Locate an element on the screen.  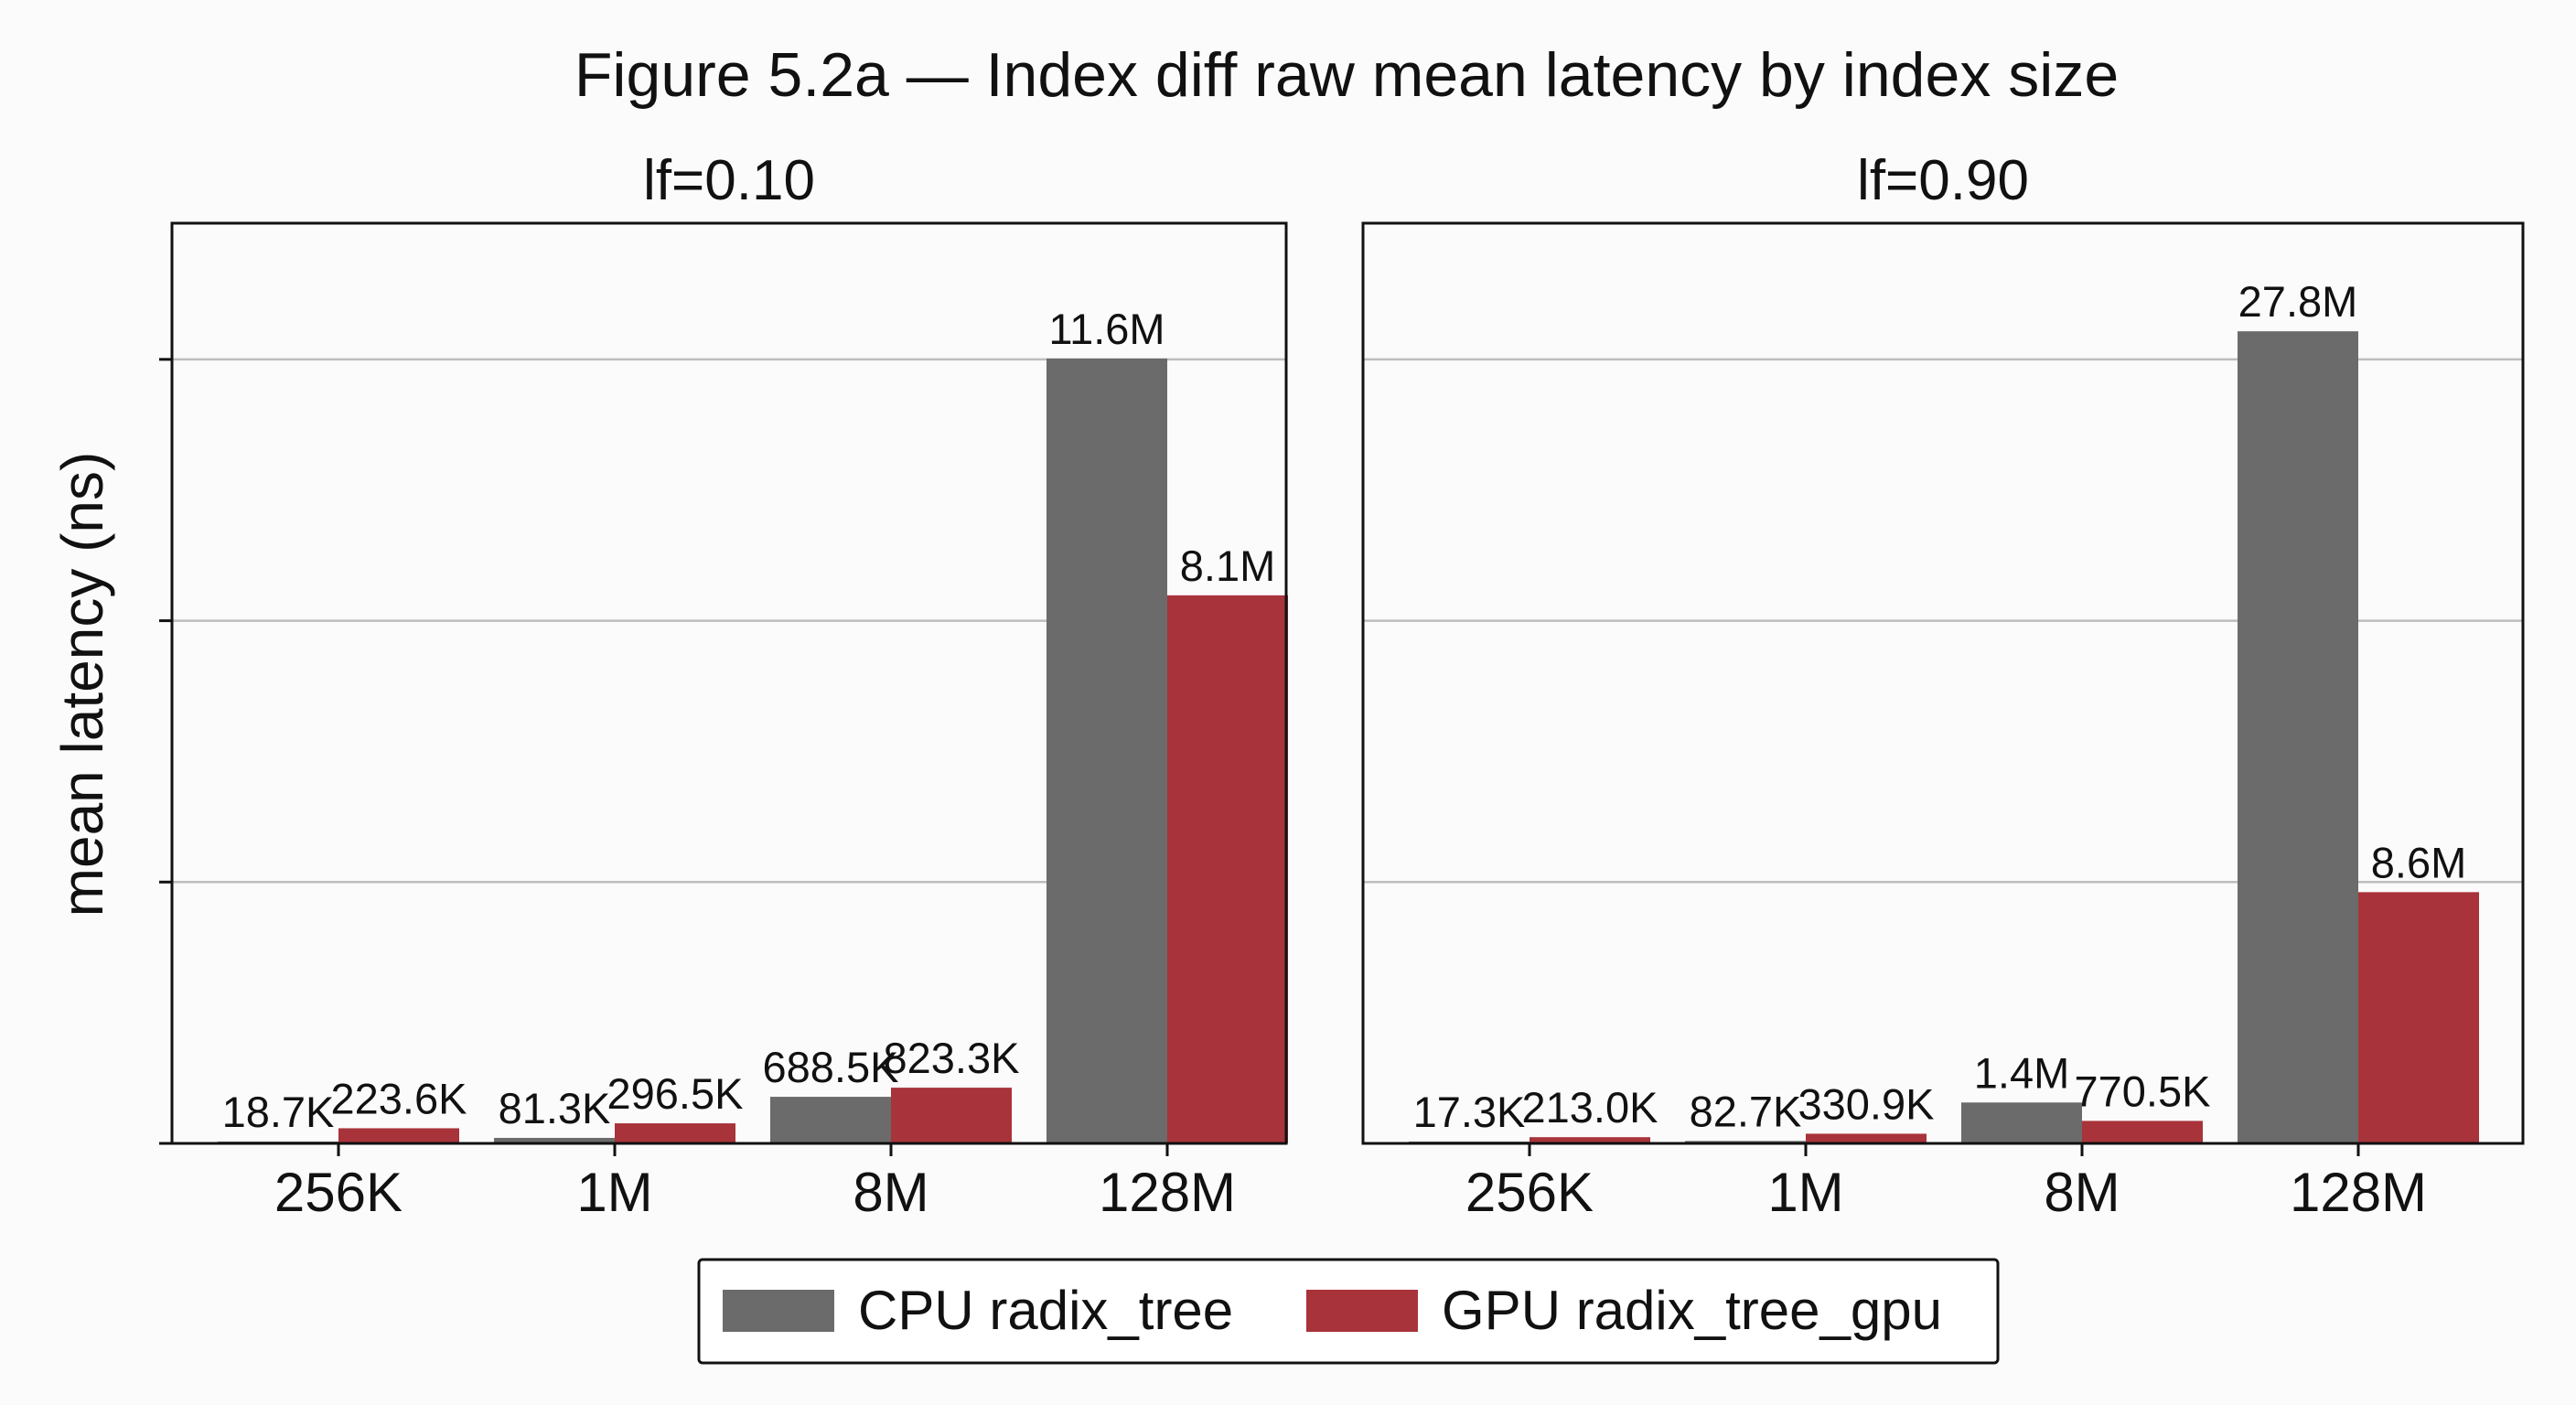
legend-item-cpu-label: CPU radix_tree is located at coordinates (1046, 1310).